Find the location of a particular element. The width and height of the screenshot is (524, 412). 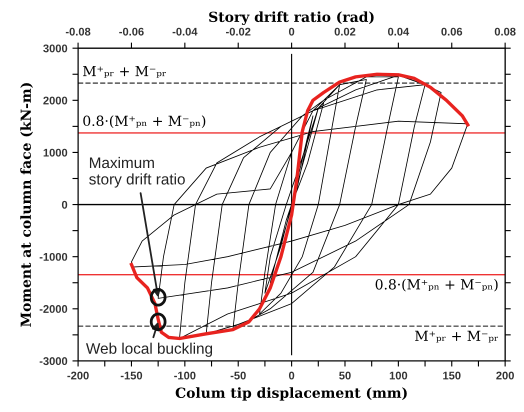

y-tick-label: 2000 is located at coordinates (55, 100).